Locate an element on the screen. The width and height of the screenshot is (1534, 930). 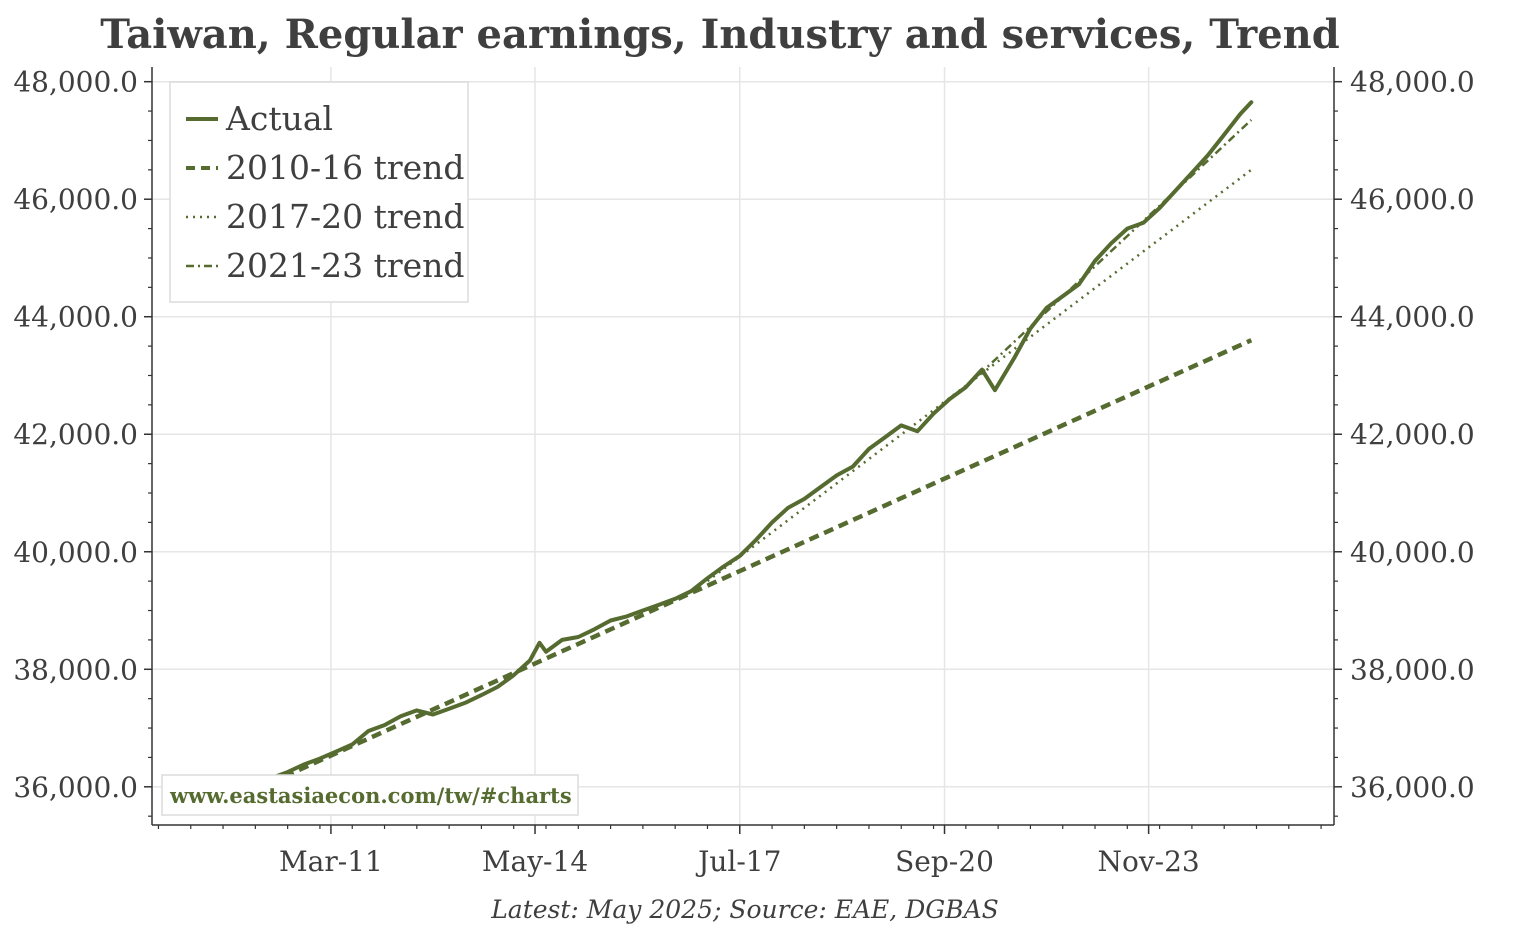
x-tick-label: May-14 is located at coordinates (535, 861).